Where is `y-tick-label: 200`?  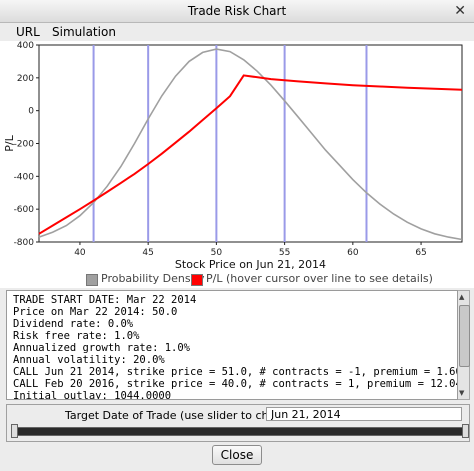 y-tick-label: 200 is located at coordinates (25, 79).